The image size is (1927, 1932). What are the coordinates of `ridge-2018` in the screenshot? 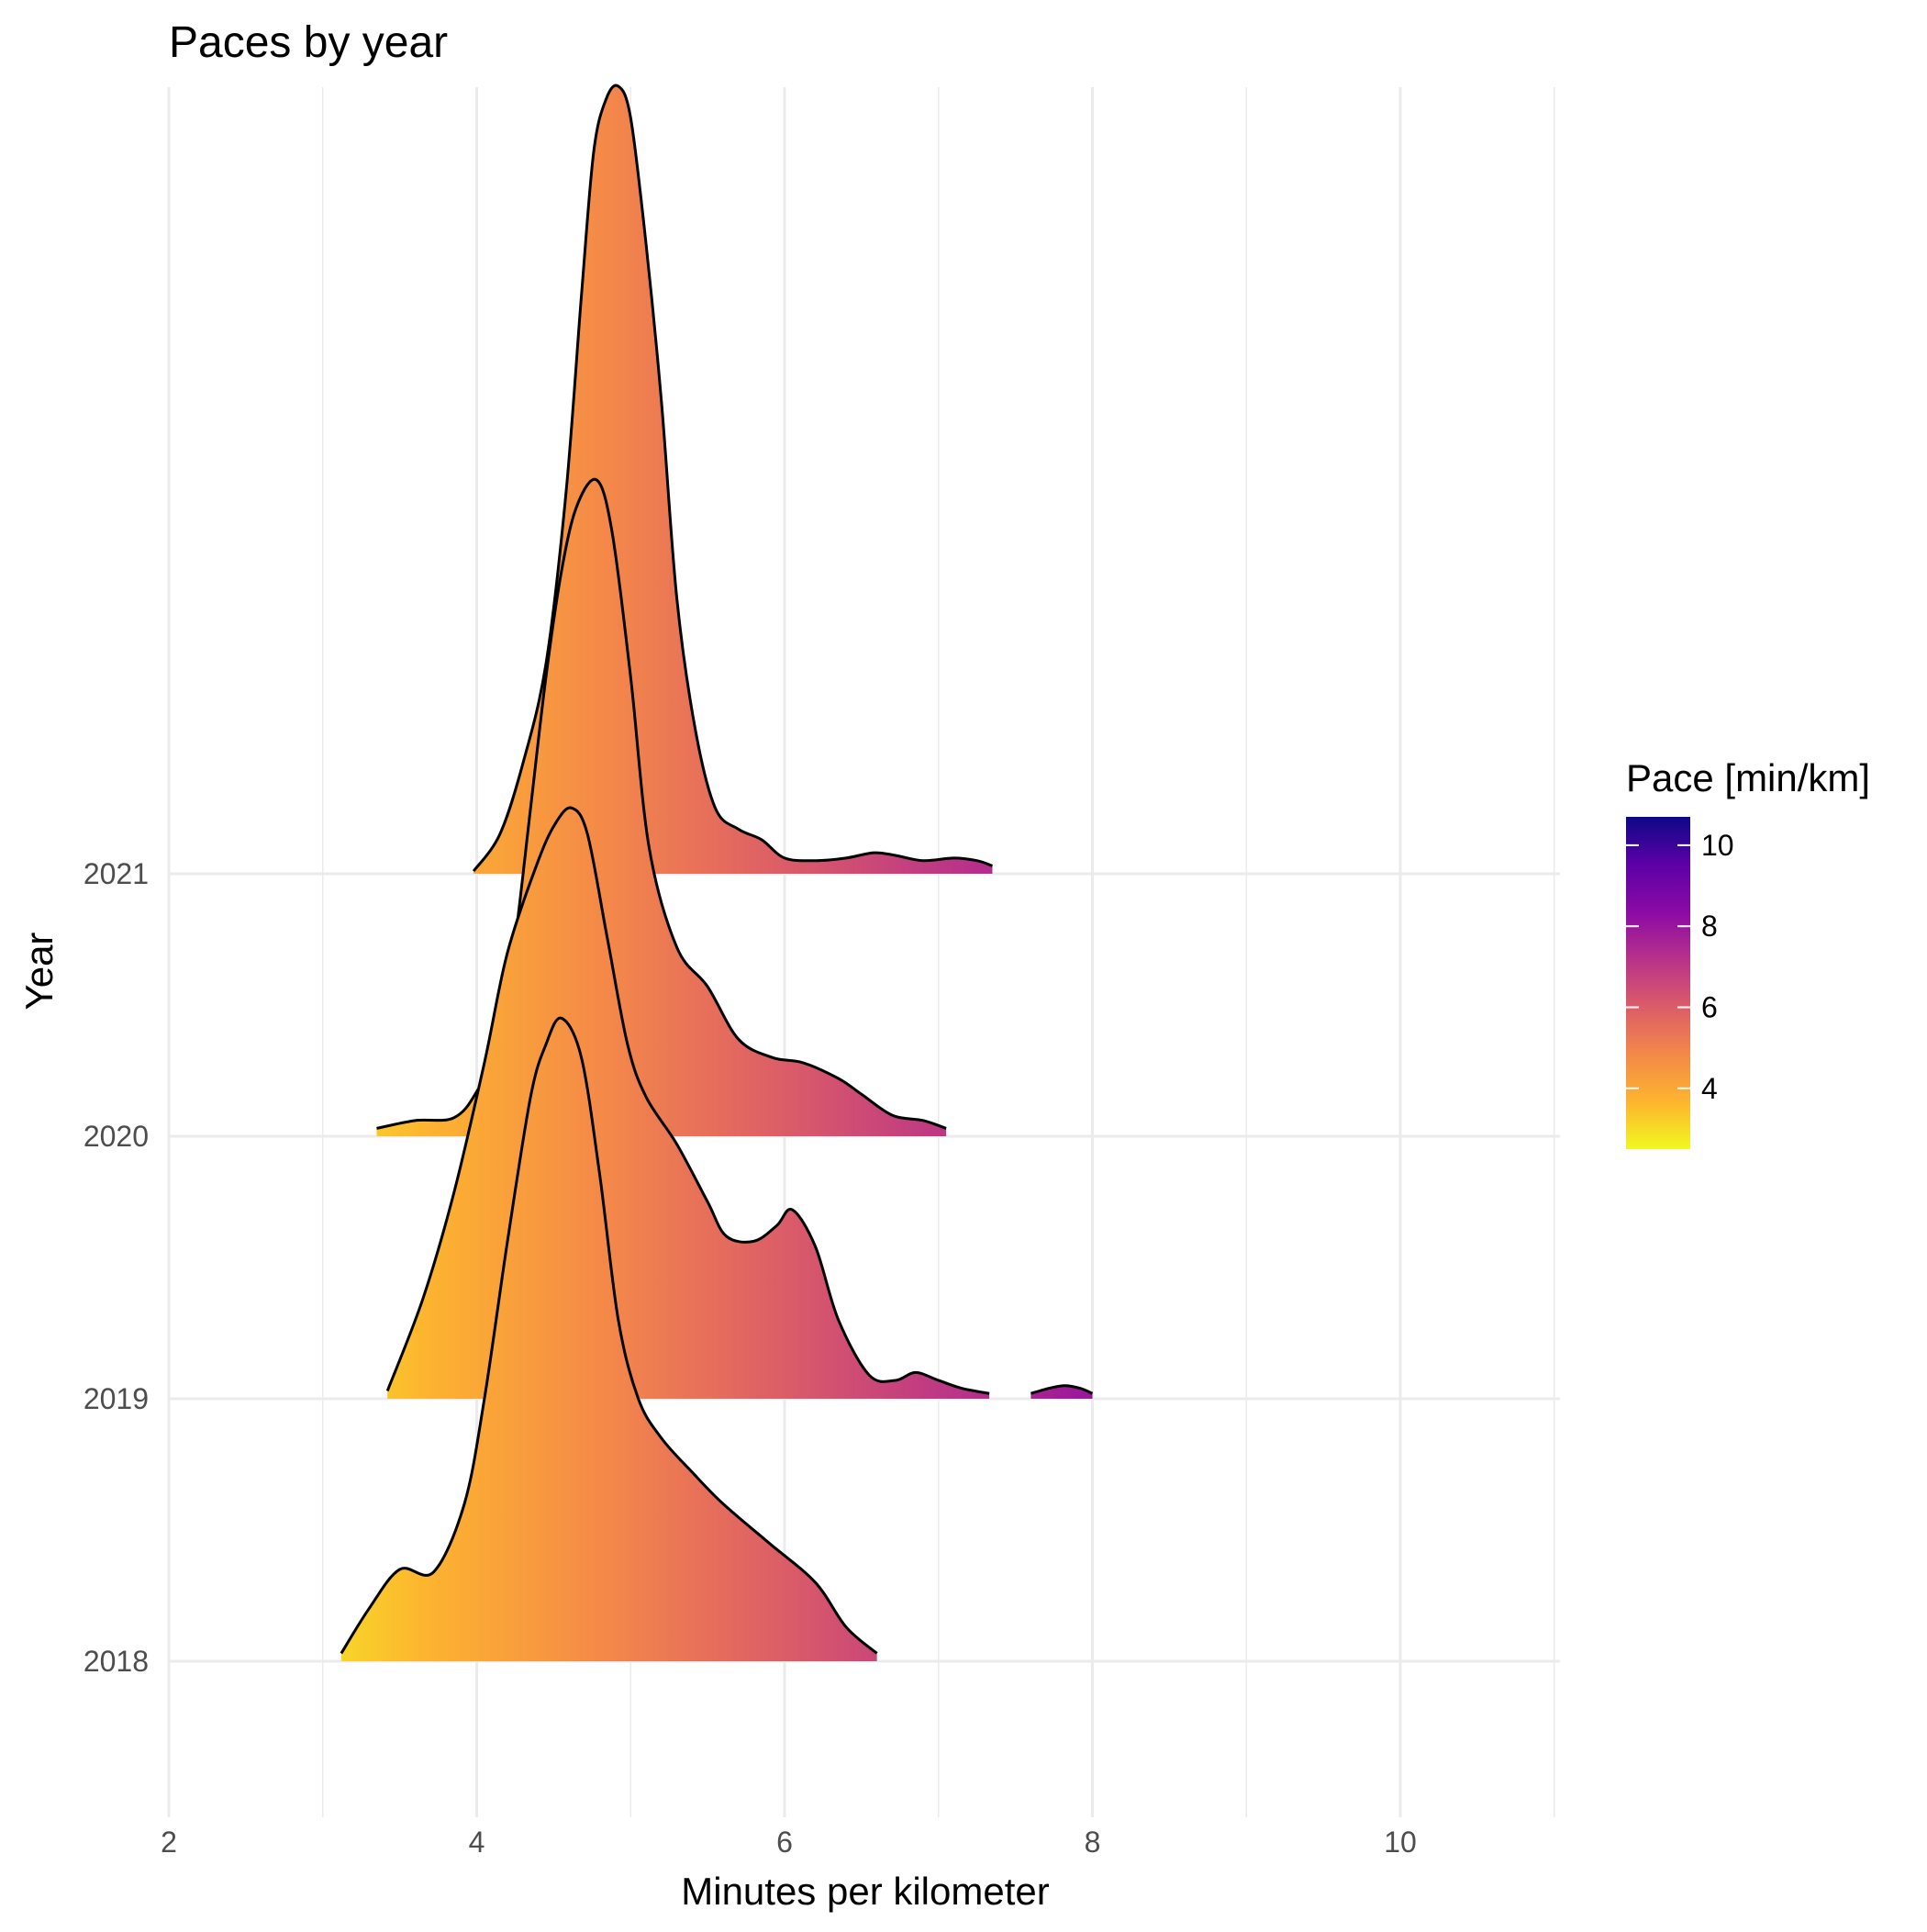 It's located at (609, 1338).